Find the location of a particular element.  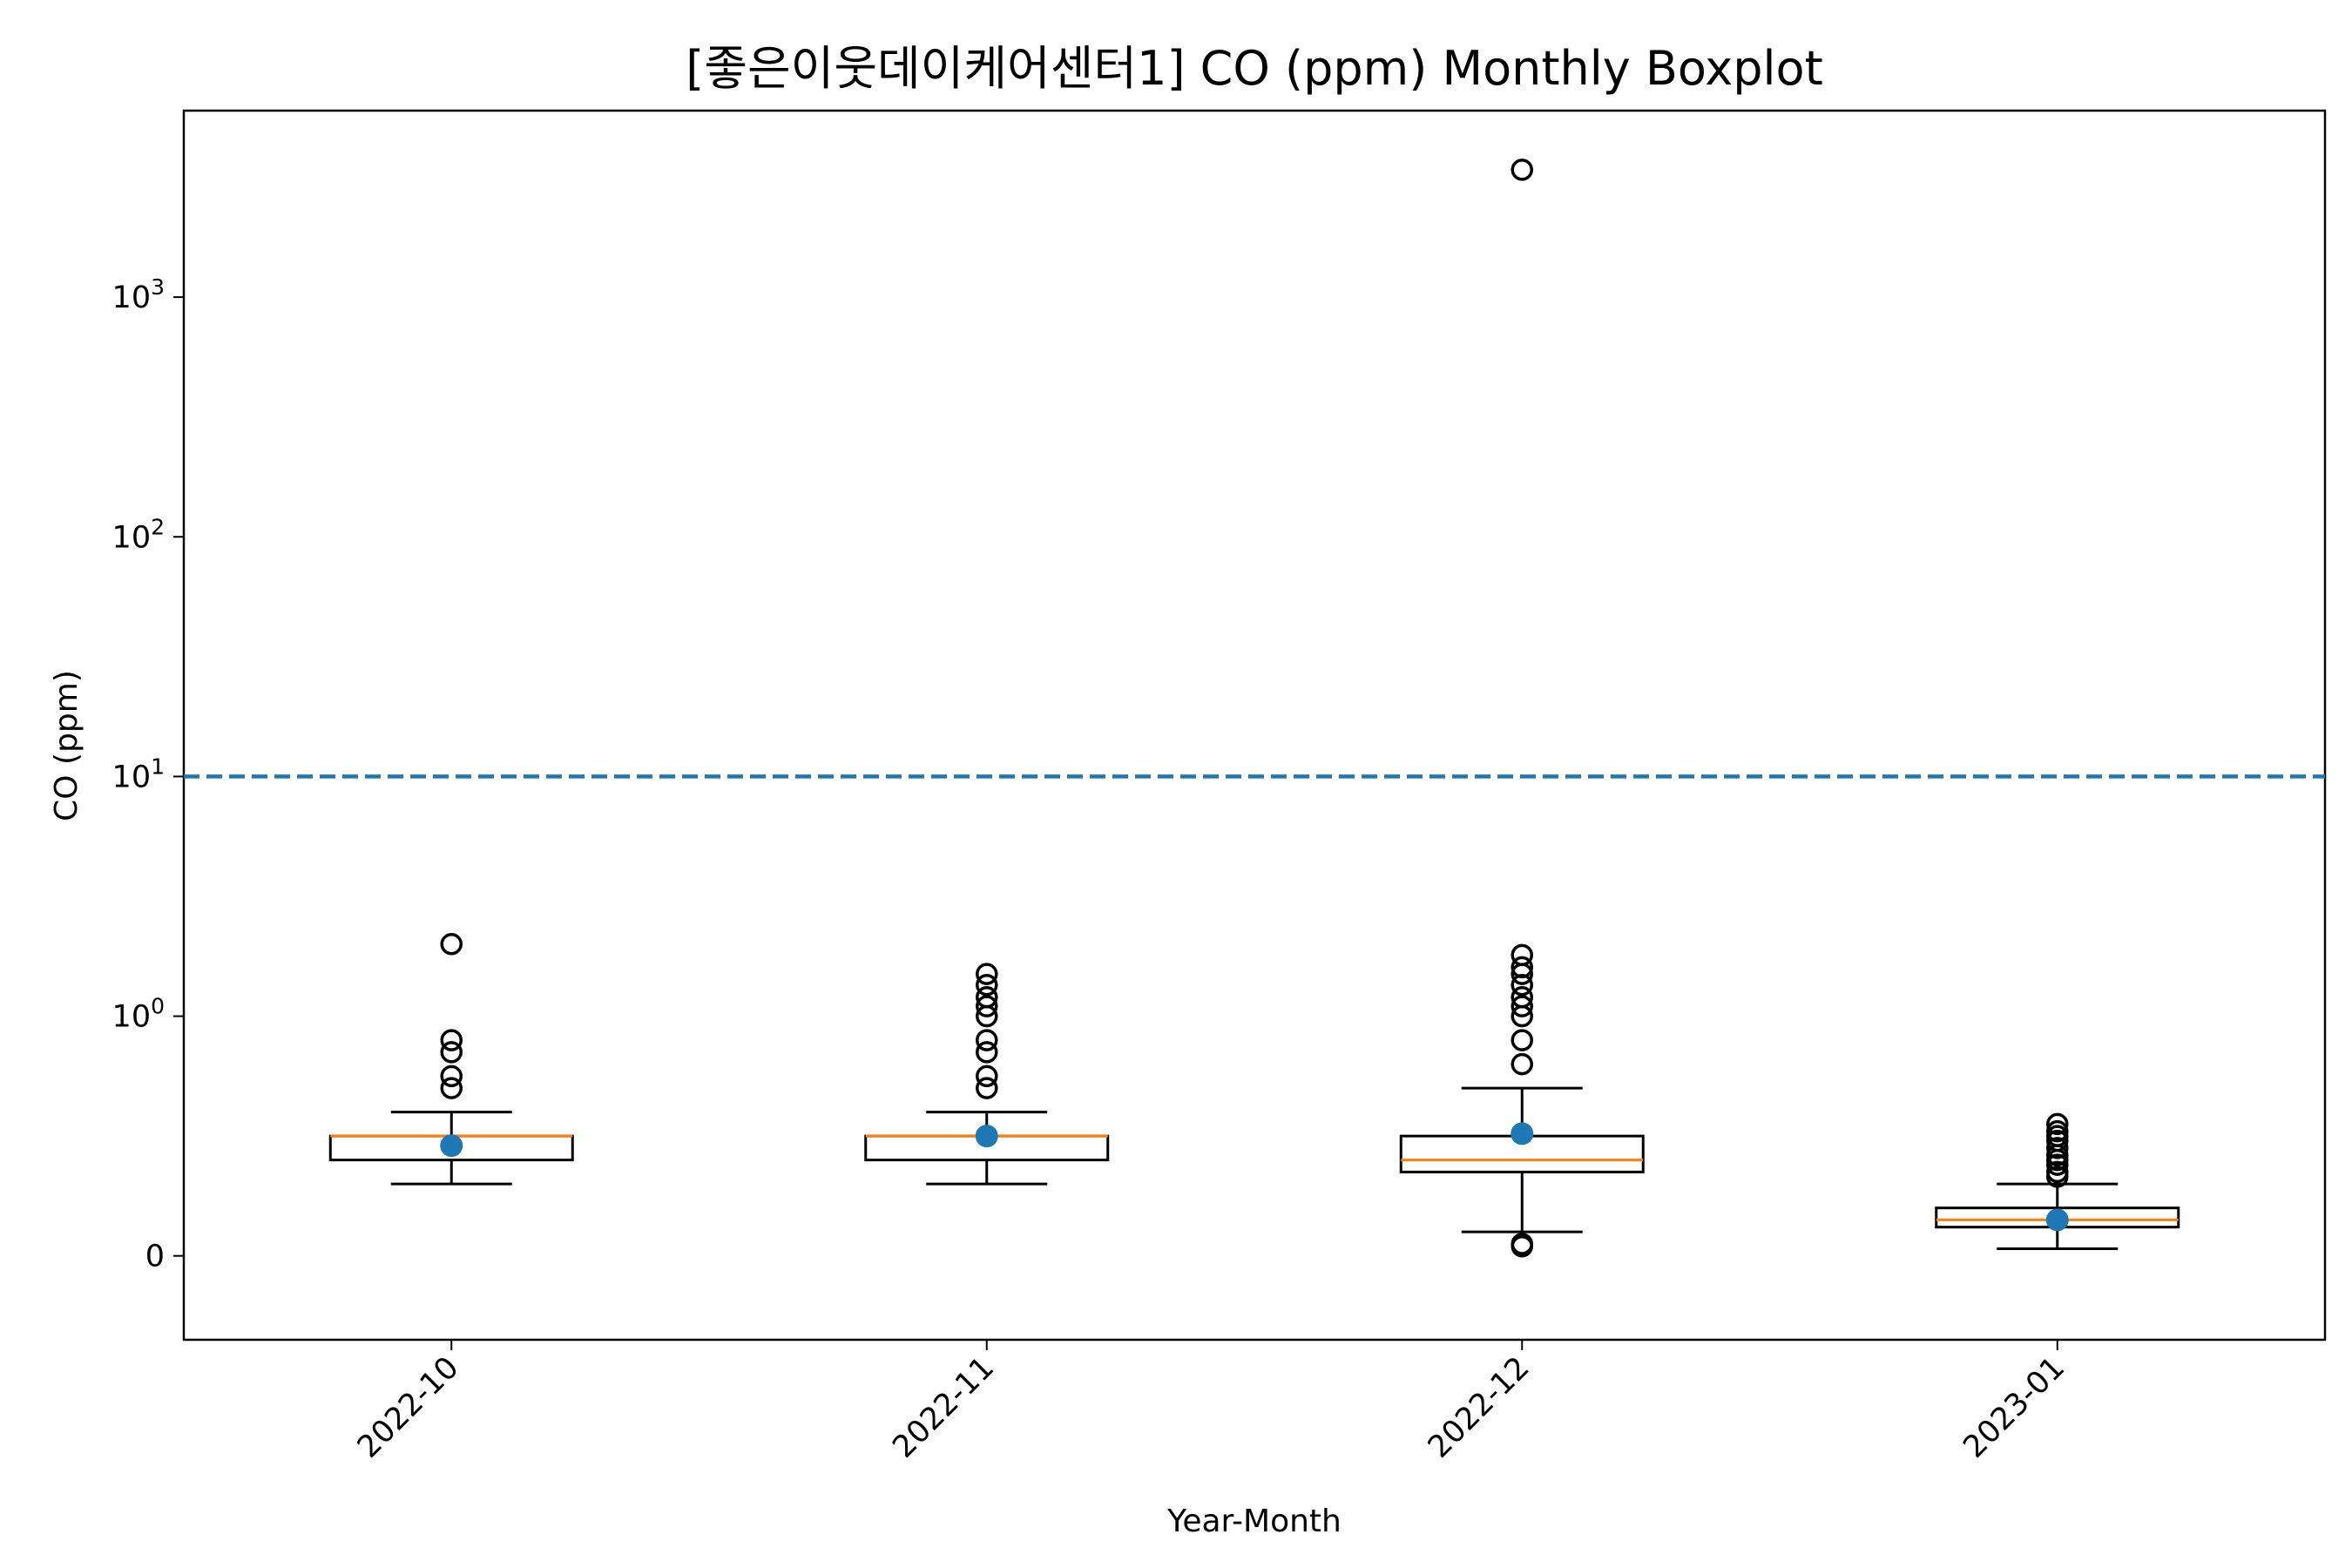

y-tick-label: 10⁰ is located at coordinates (138, 1014).